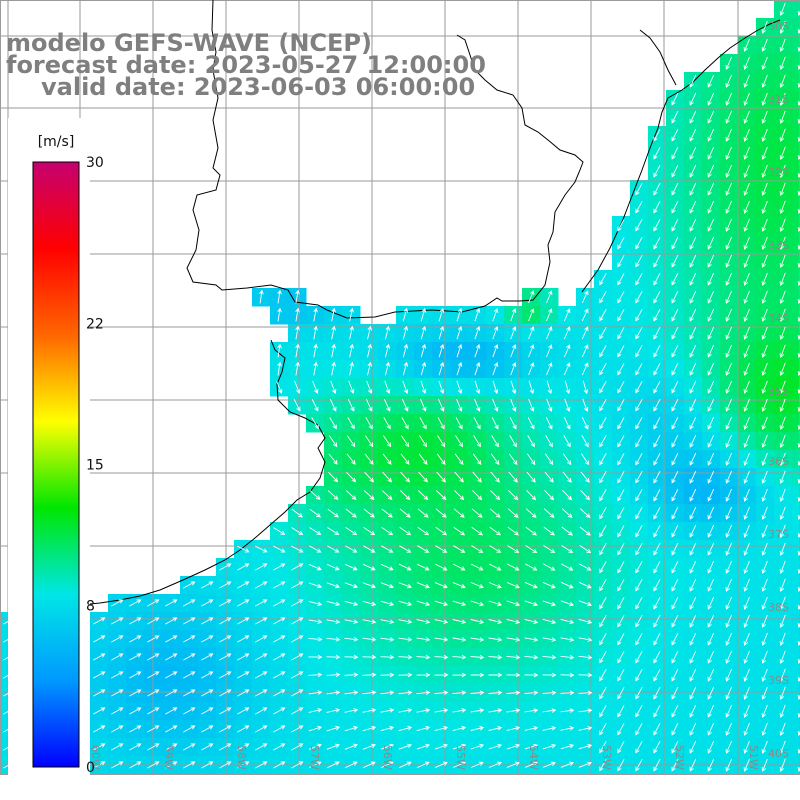 This screenshot has height=800, width=800. What do you see at coordinates (778, 680) in the screenshot?
I see `latitude-label: 39S` at bounding box center [778, 680].